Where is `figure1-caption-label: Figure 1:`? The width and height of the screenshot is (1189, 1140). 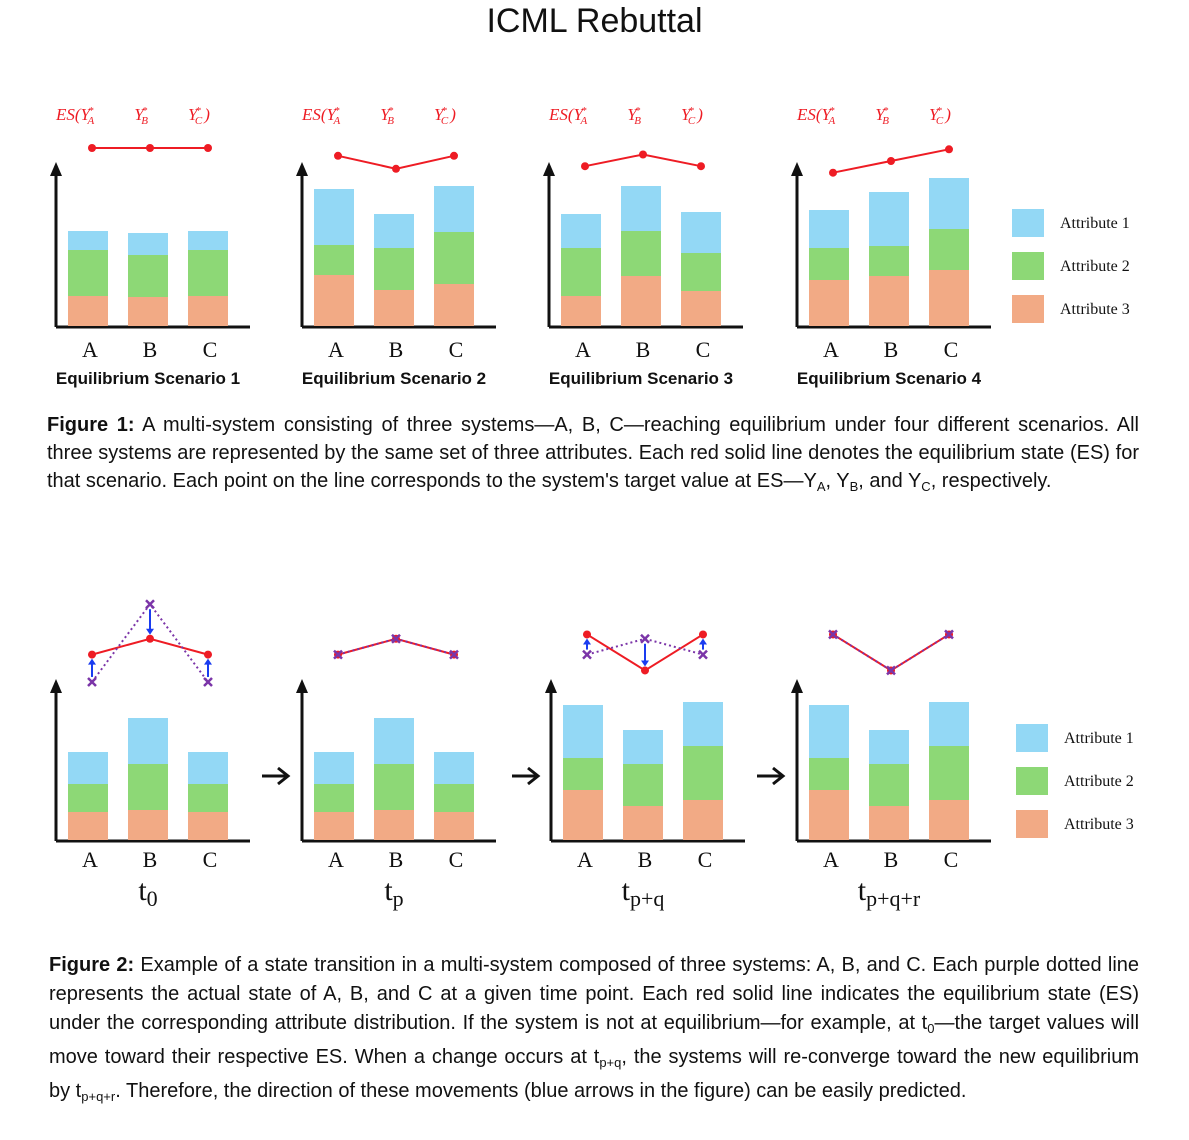 figure1-caption-label: Figure 1: is located at coordinates (91, 425).